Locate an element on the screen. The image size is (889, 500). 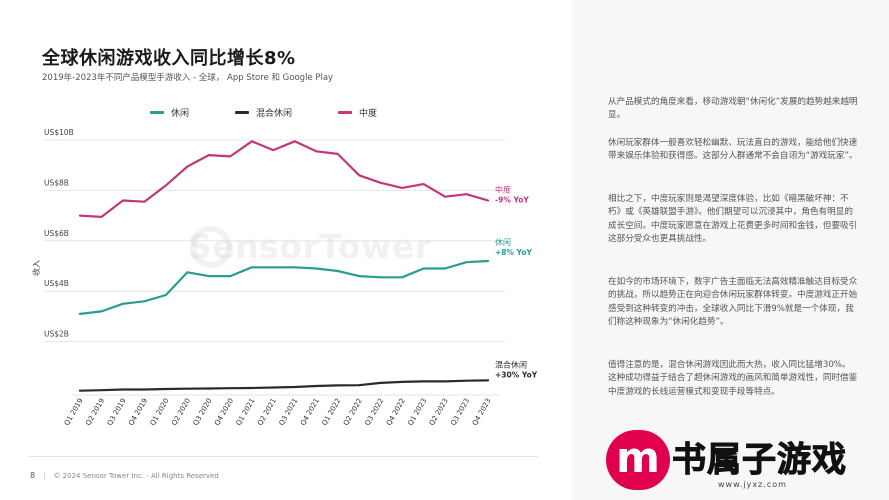
x-tick-label: Q4 2023 is located at coordinates (482, 412).